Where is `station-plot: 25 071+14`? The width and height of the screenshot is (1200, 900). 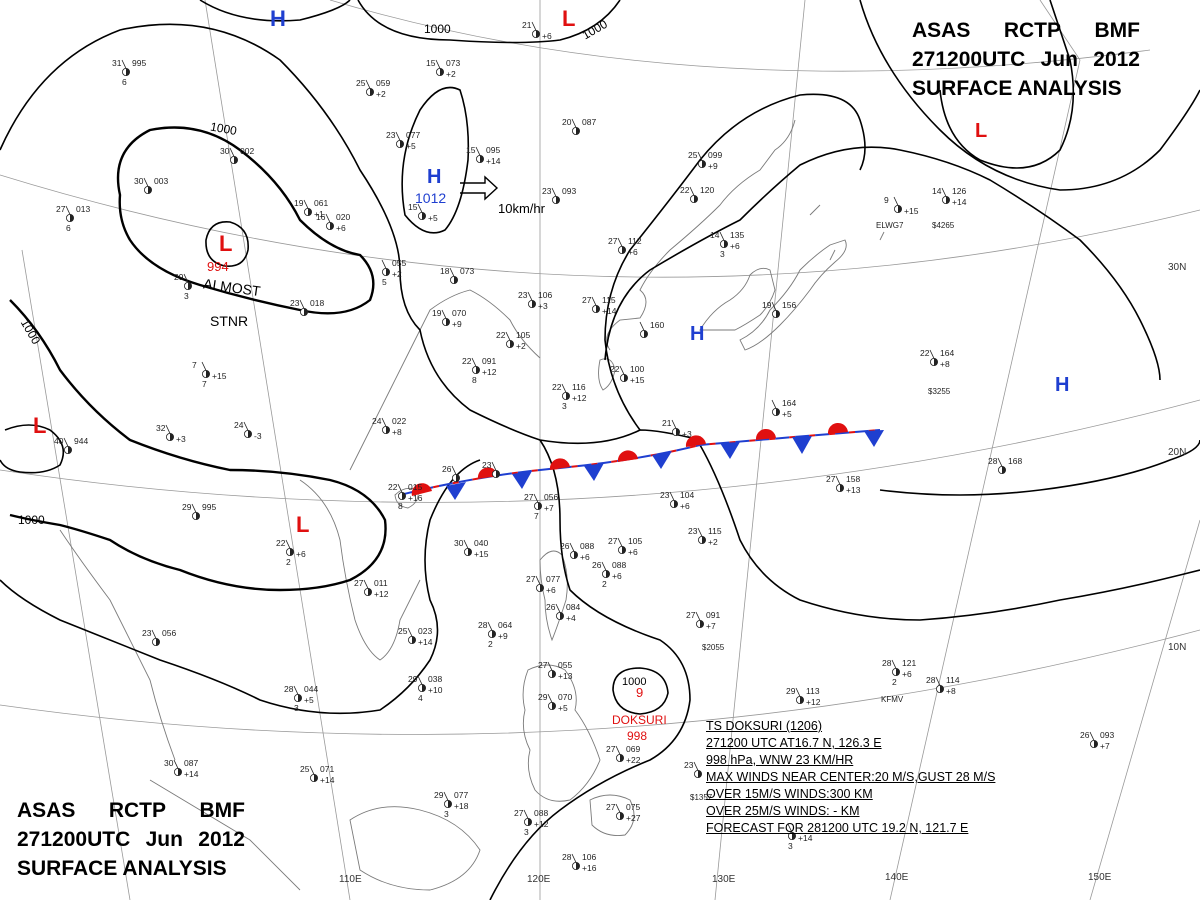
station-plot: 25 071+14 is located at coordinates (317, 774).